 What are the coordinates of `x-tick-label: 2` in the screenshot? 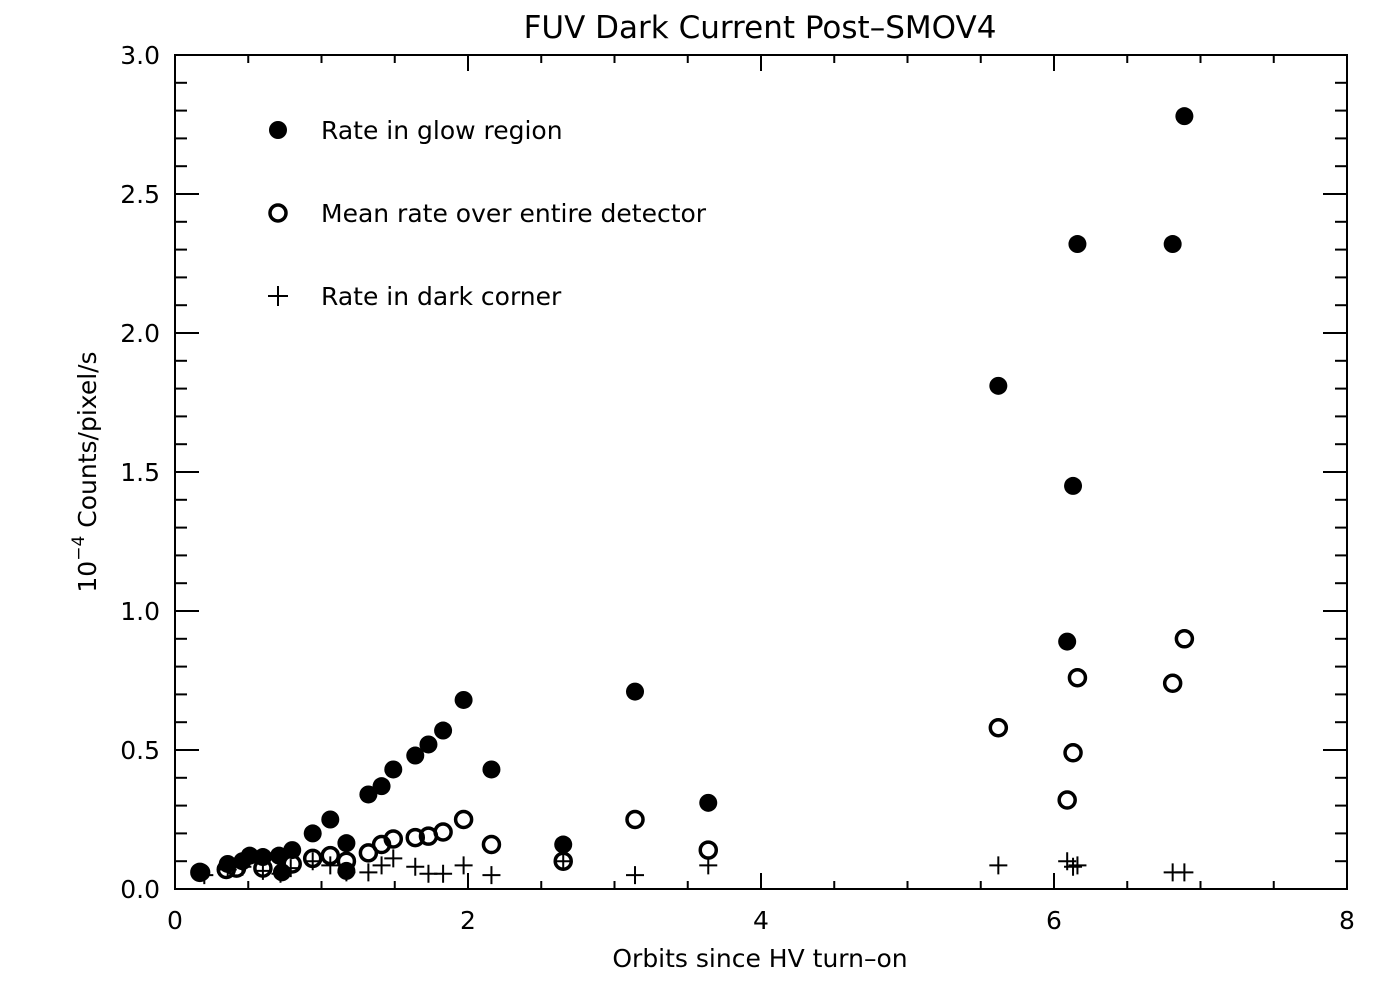 It's located at (468, 920).